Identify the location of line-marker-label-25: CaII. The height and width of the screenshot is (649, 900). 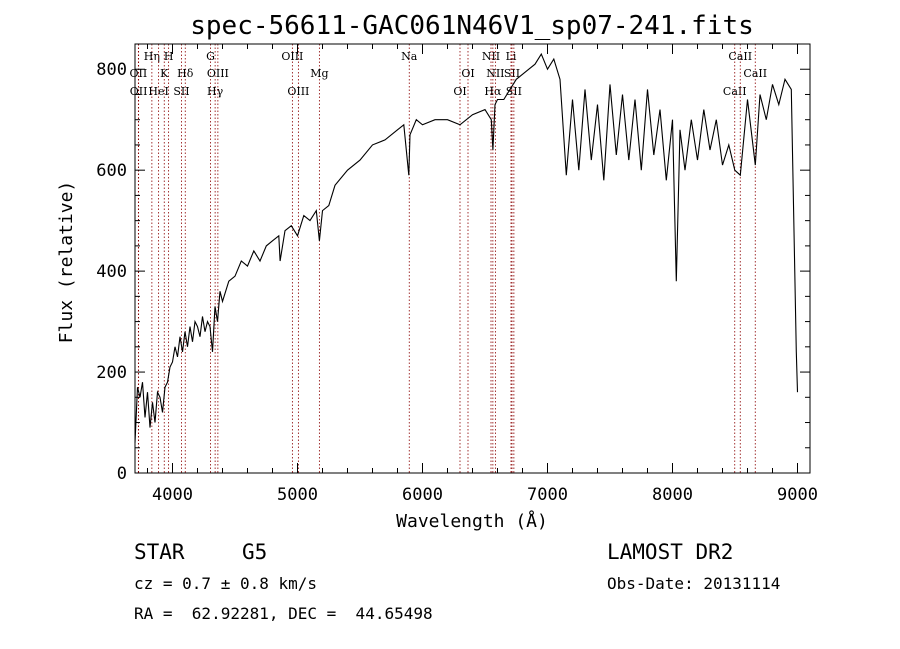
(755, 73).